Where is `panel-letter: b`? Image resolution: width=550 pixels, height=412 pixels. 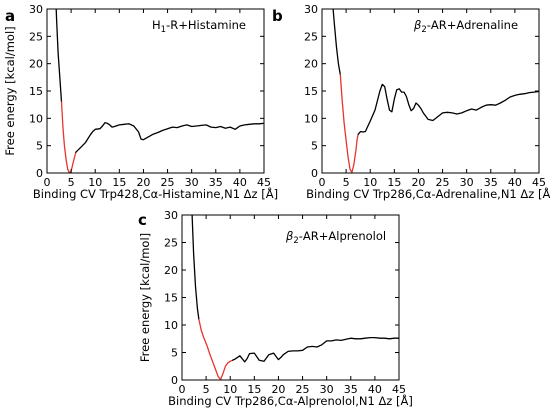 panel-letter: b is located at coordinates (277, 16).